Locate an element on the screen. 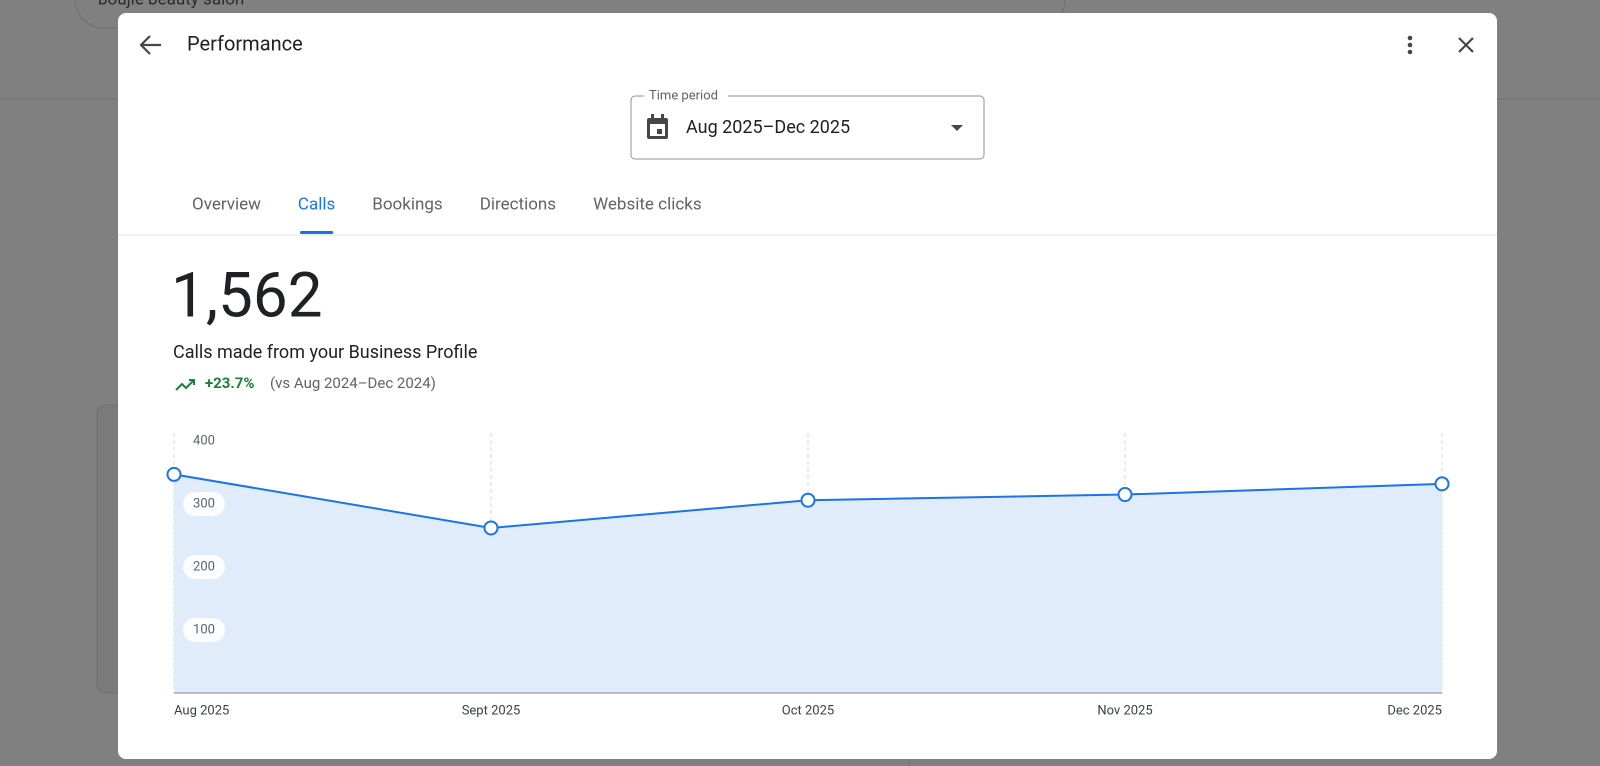 This screenshot has width=1600, height=766. x-tick-label: Oct 2025 is located at coordinates (808, 710).